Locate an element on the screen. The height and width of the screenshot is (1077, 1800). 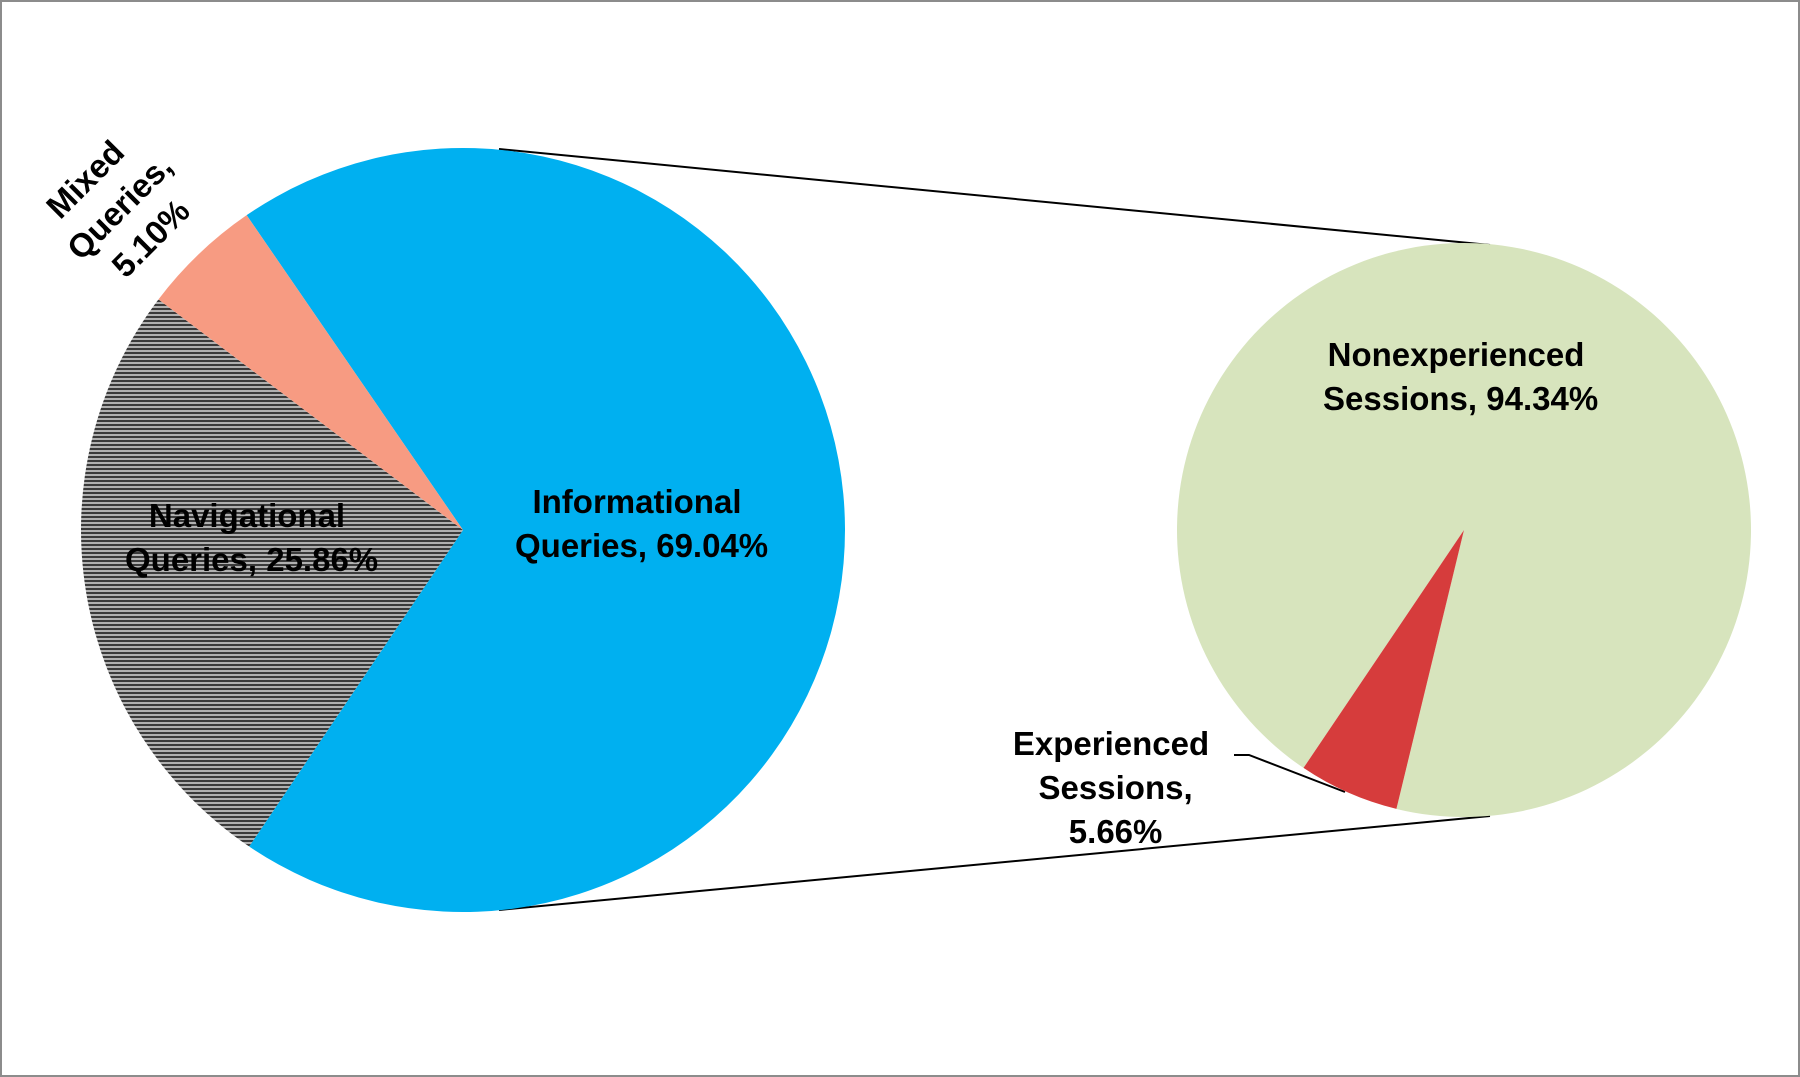
data-label-line: Queries, 69.04% is located at coordinates (637, 545).